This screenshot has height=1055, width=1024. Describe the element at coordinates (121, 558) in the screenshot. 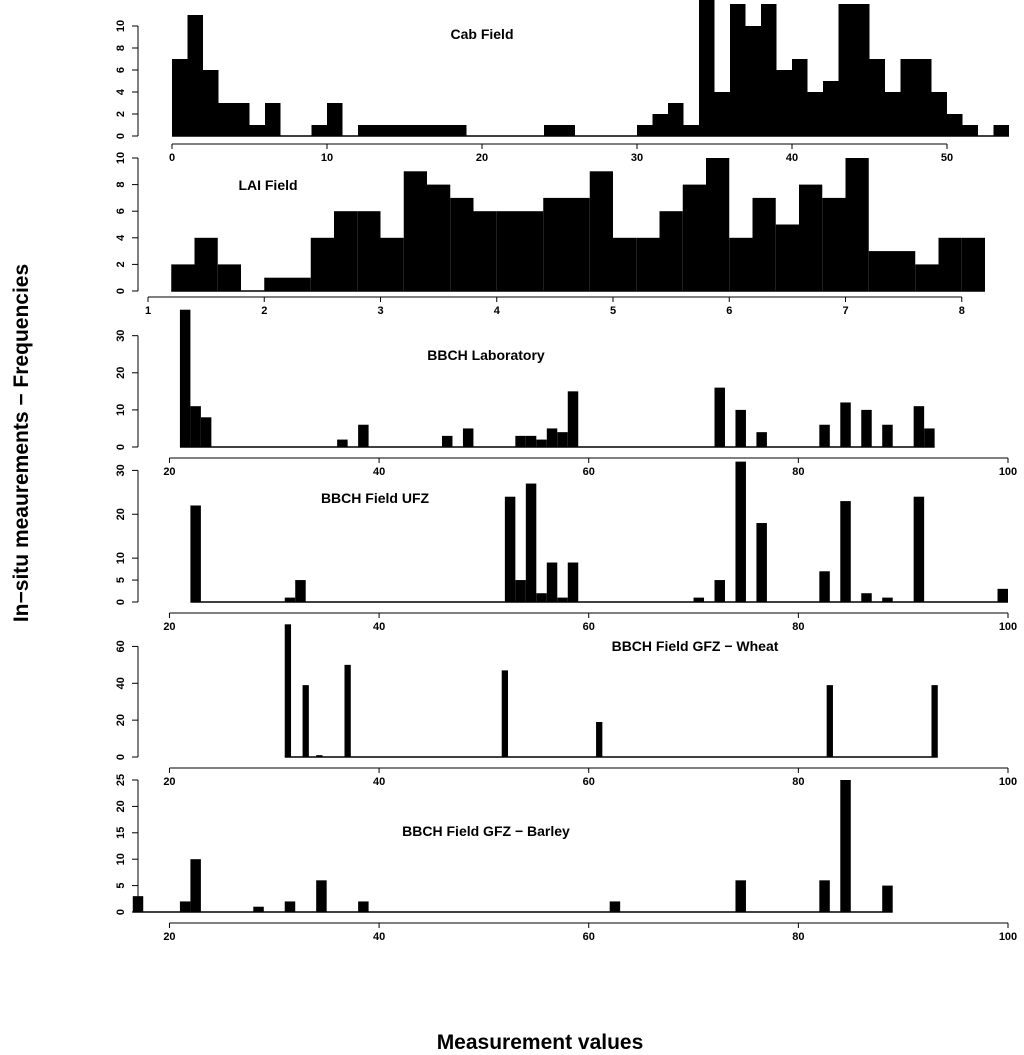

I see `y-tick-label: 10` at that location.